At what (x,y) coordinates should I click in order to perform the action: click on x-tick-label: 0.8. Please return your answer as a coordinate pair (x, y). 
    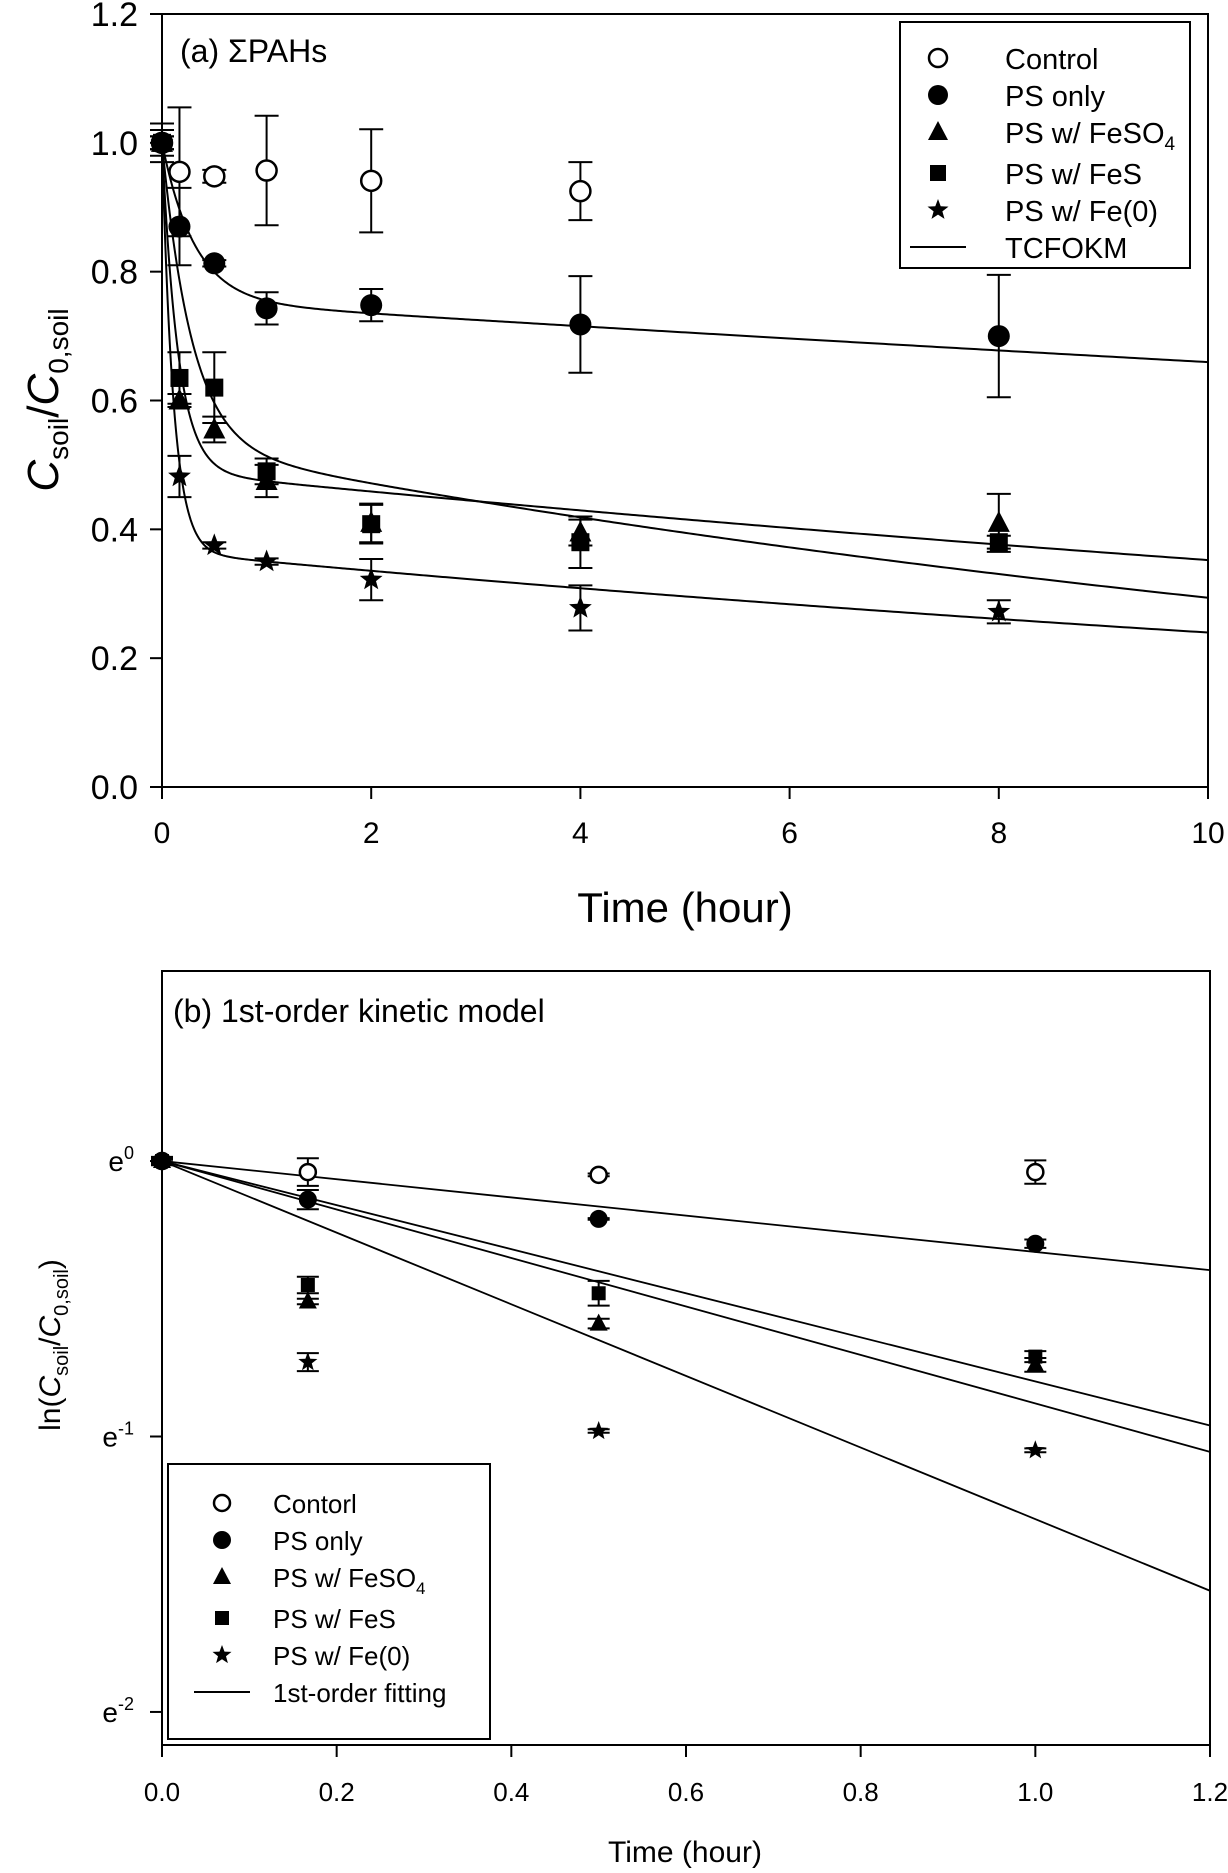
    Looking at the image, I should click on (861, 1792).